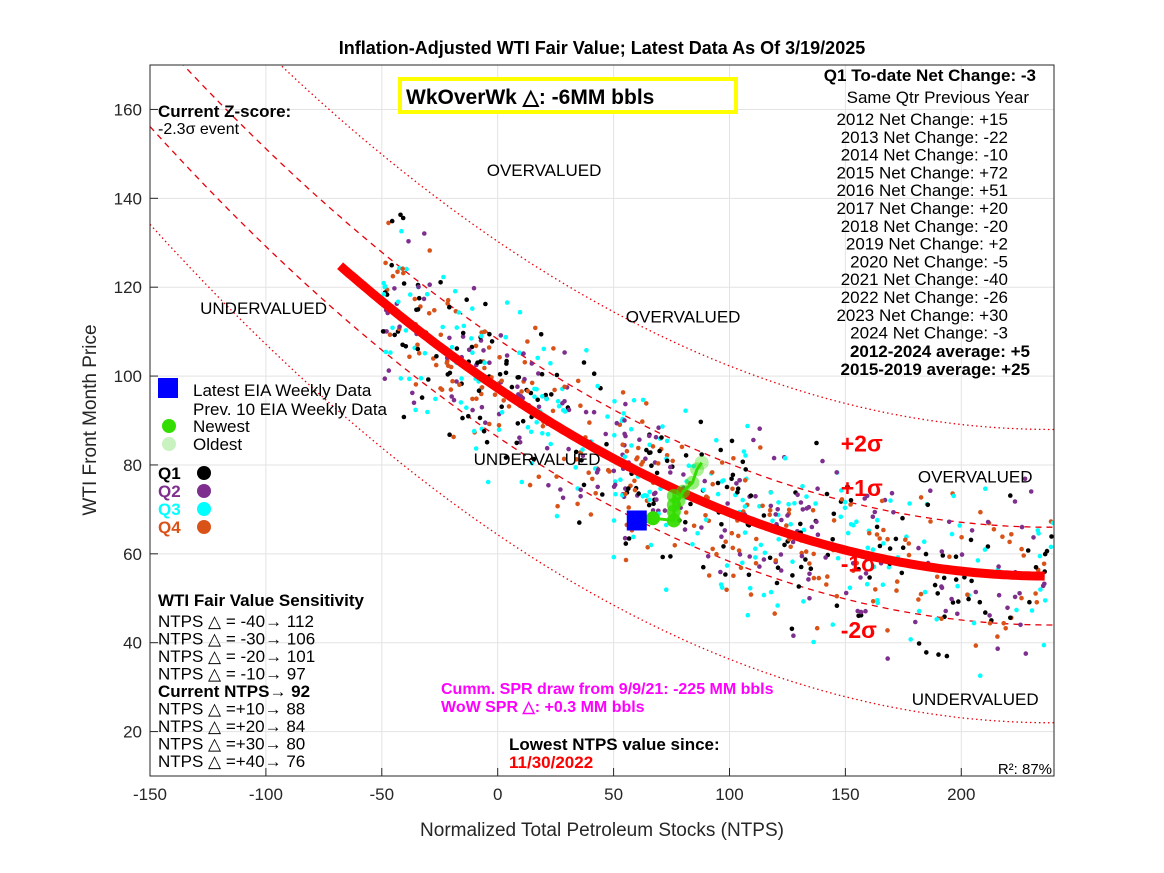 The height and width of the screenshot is (873, 1164). What do you see at coordinates (128, 376) in the screenshot?
I see `y-tick-label: 100` at bounding box center [128, 376].